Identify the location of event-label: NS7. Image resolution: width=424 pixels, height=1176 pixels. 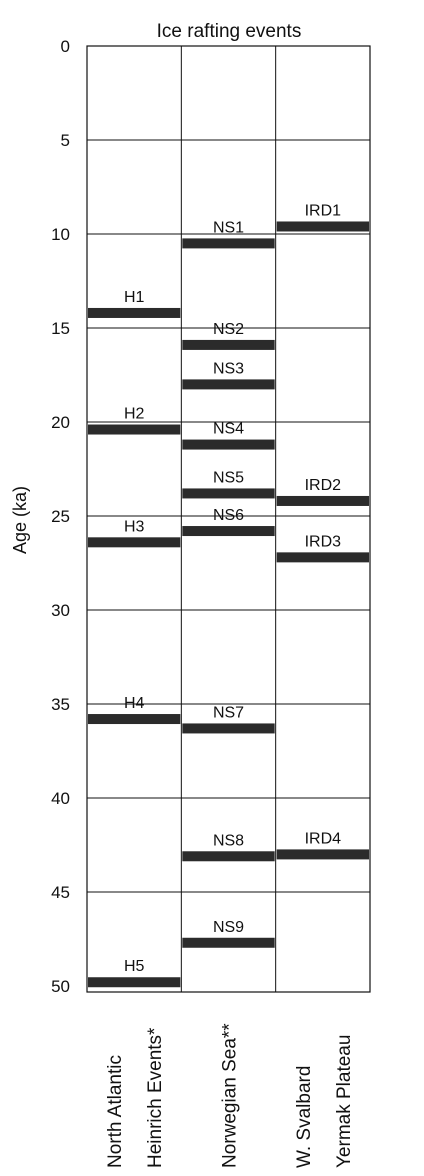
(228, 712).